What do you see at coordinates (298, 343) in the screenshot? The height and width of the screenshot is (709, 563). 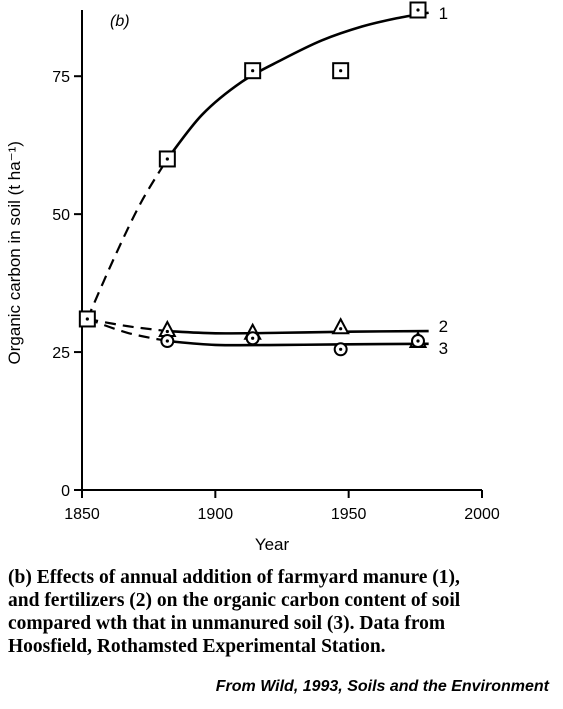 I see `series-3-solid-curve` at bounding box center [298, 343].